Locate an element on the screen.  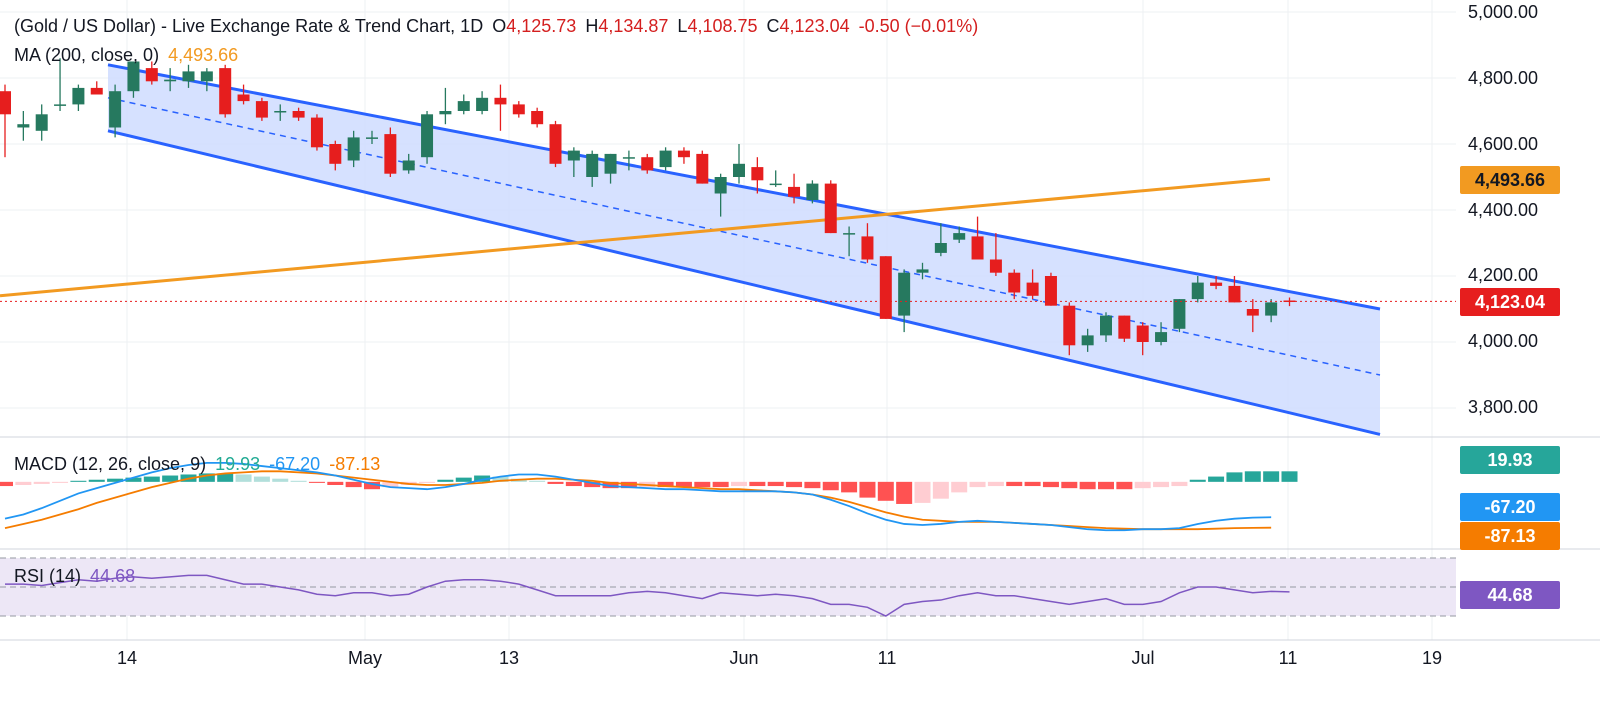
macd-line-badge: -67.20 is located at coordinates (1510, 507).